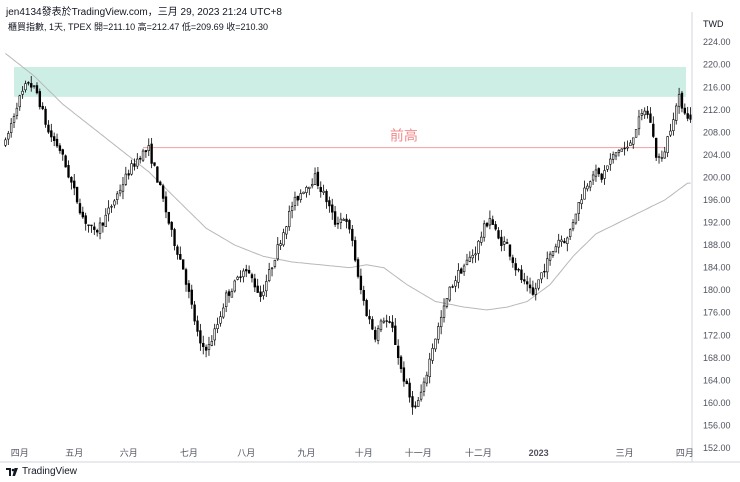 This screenshot has height=482, width=740. What do you see at coordinates (713, 24) in the screenshot?
I see `currency-label: TWD` at bounding box center [713, 24].